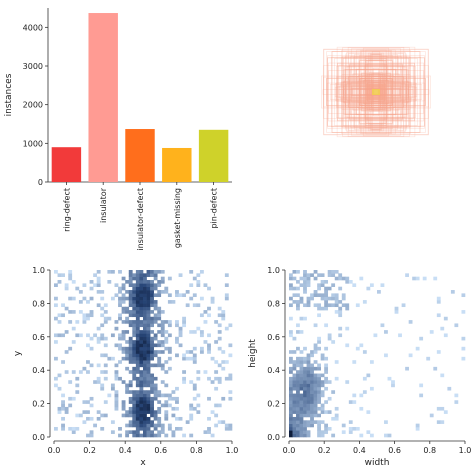 Image resolution: width=474 pixels, height=473 pixels. I want to click on overlay-box, so click(376, 92).